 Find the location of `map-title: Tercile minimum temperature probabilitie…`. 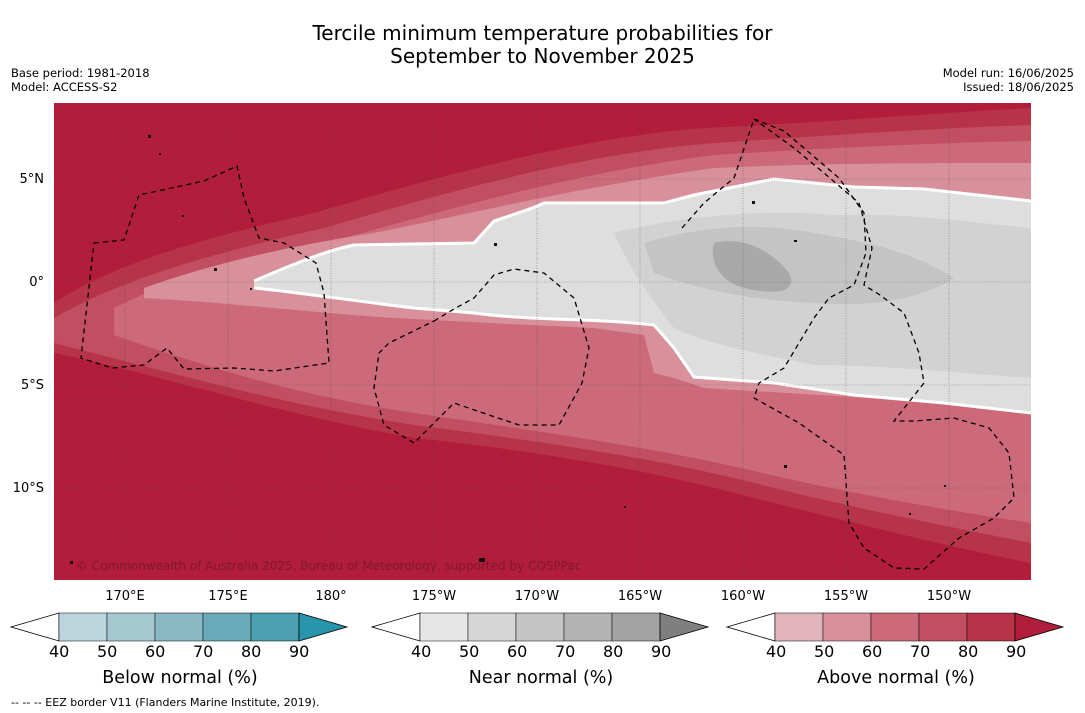

map-title: Tercile minimum temperature probabilitie… is located at coordinates (542, 45).